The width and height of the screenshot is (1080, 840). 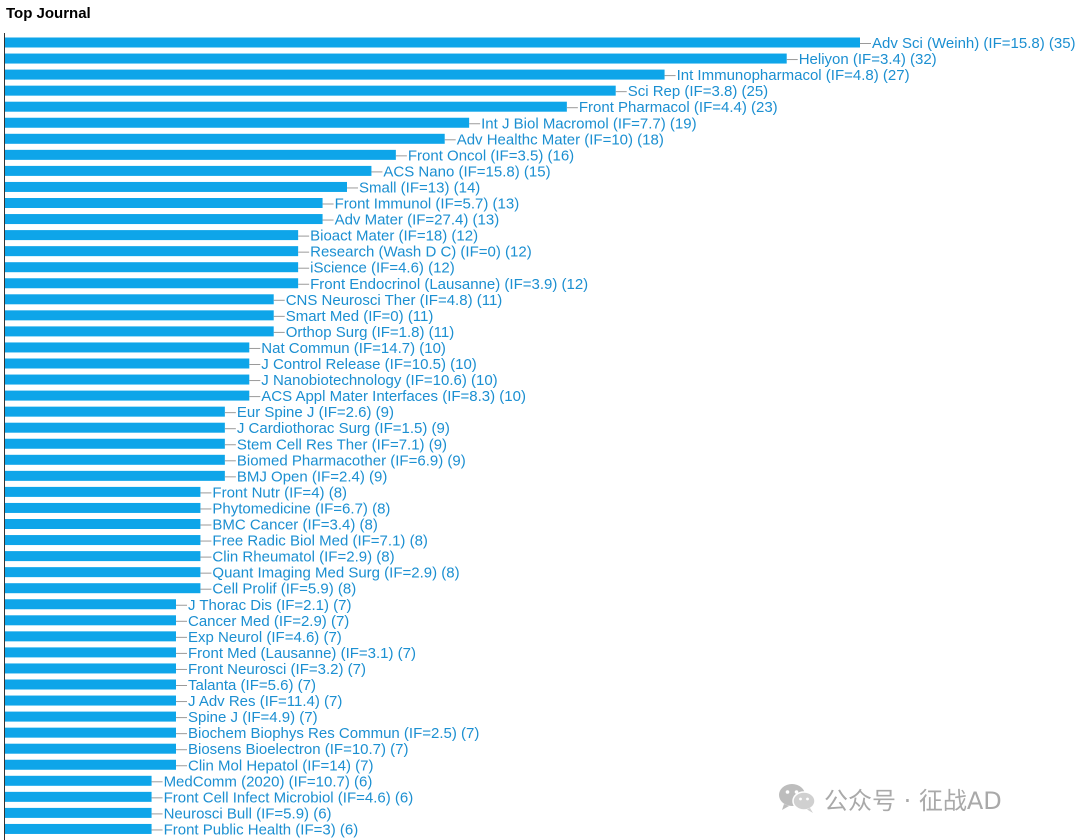 I want to click on bar-label: Biochem Biophys Res Commun (IF=2.5) (7), so click(x=333, y=733).